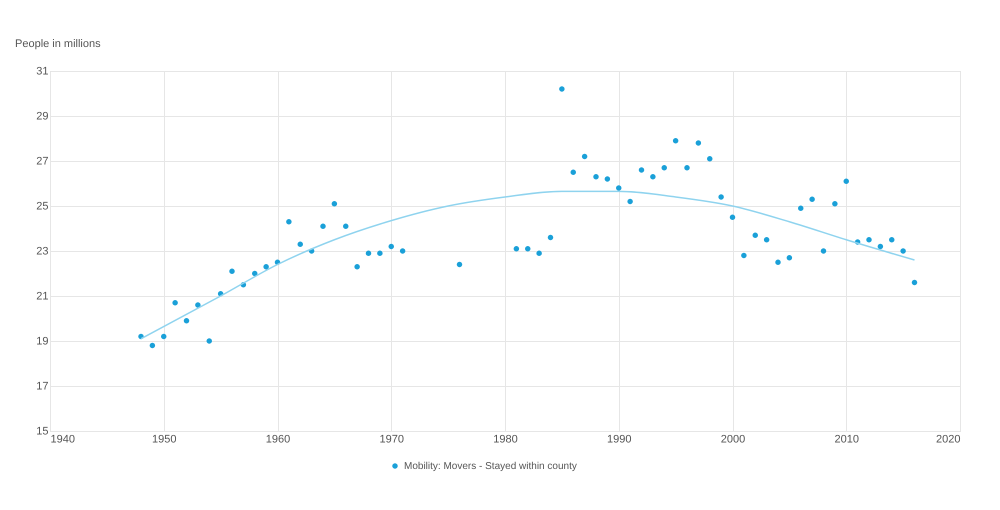 This screenshot has height=510, width=1000. I want to click on y-tick-label: 29, so click(42, 116).